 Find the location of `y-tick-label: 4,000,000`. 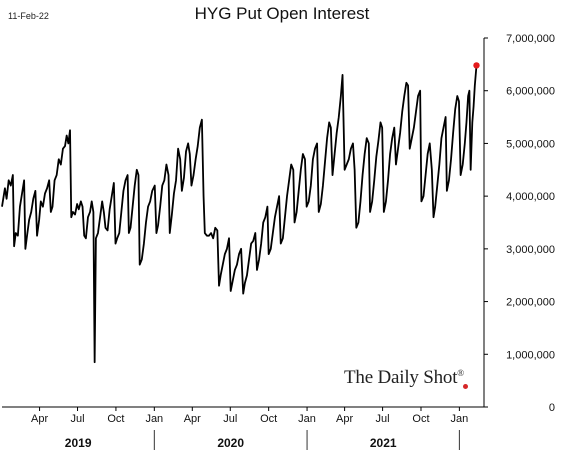

y-tick-label: 4,000,000 is located at coordinates (530, 197).